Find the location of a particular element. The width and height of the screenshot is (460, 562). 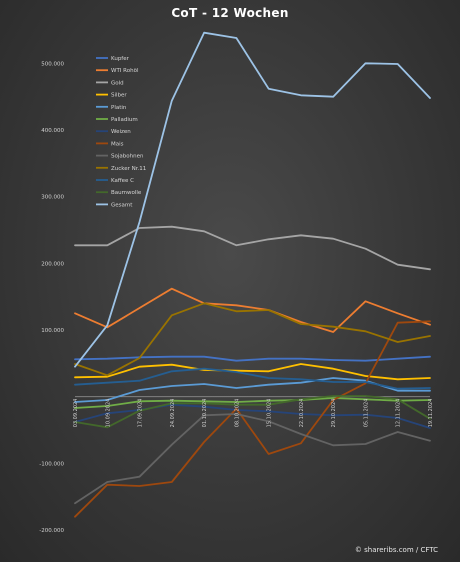

legend-label-palladium: Palladium is located at coordinates (124, 120).